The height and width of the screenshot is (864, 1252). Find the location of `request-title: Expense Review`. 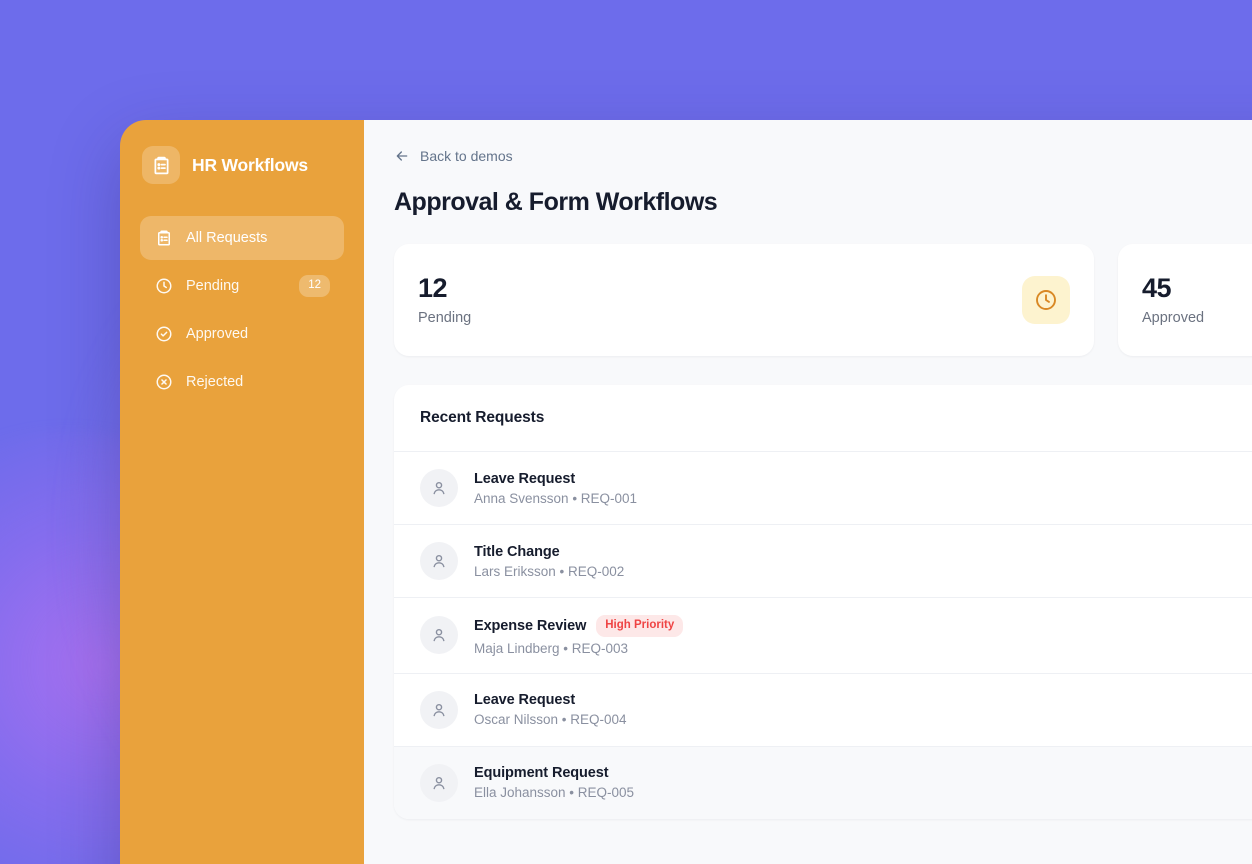

request-title: Expense Review is located at coordinates (530, 625).